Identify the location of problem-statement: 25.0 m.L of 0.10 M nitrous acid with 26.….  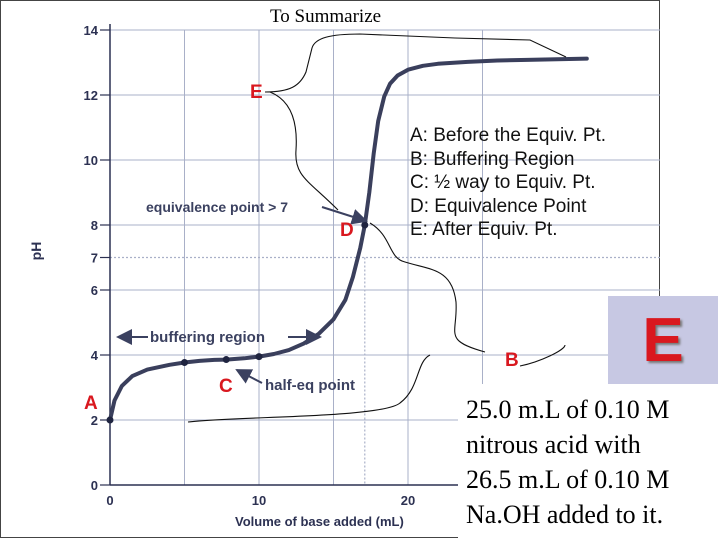
(589, 462).